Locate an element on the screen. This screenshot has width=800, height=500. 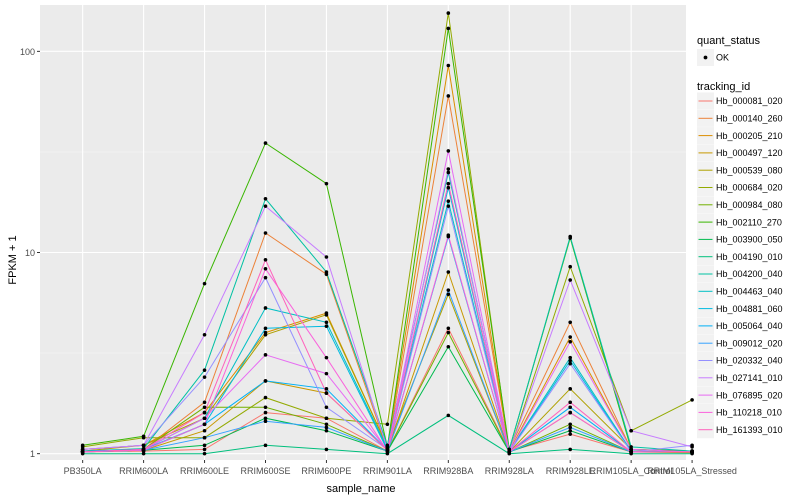
legend-label: Hb_000497_120 is located at coordinates (749, 153).